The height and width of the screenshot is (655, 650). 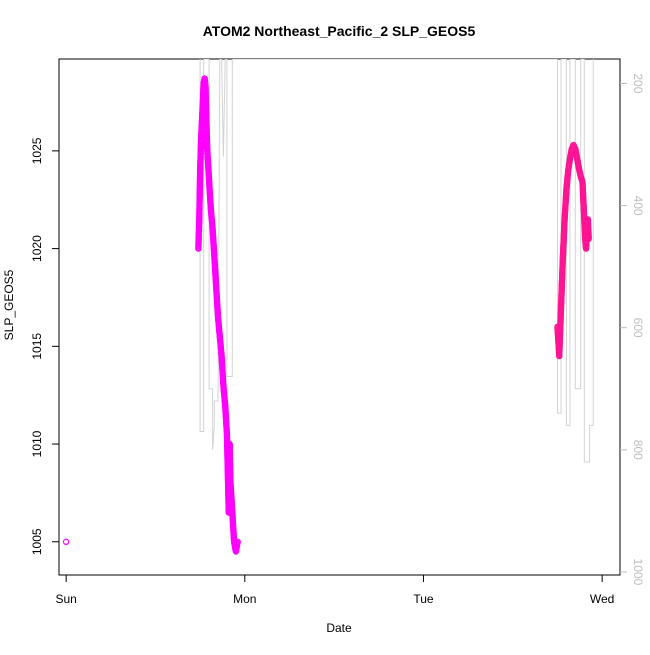 I want to click on series-1-point, so click(x=588, y=238).